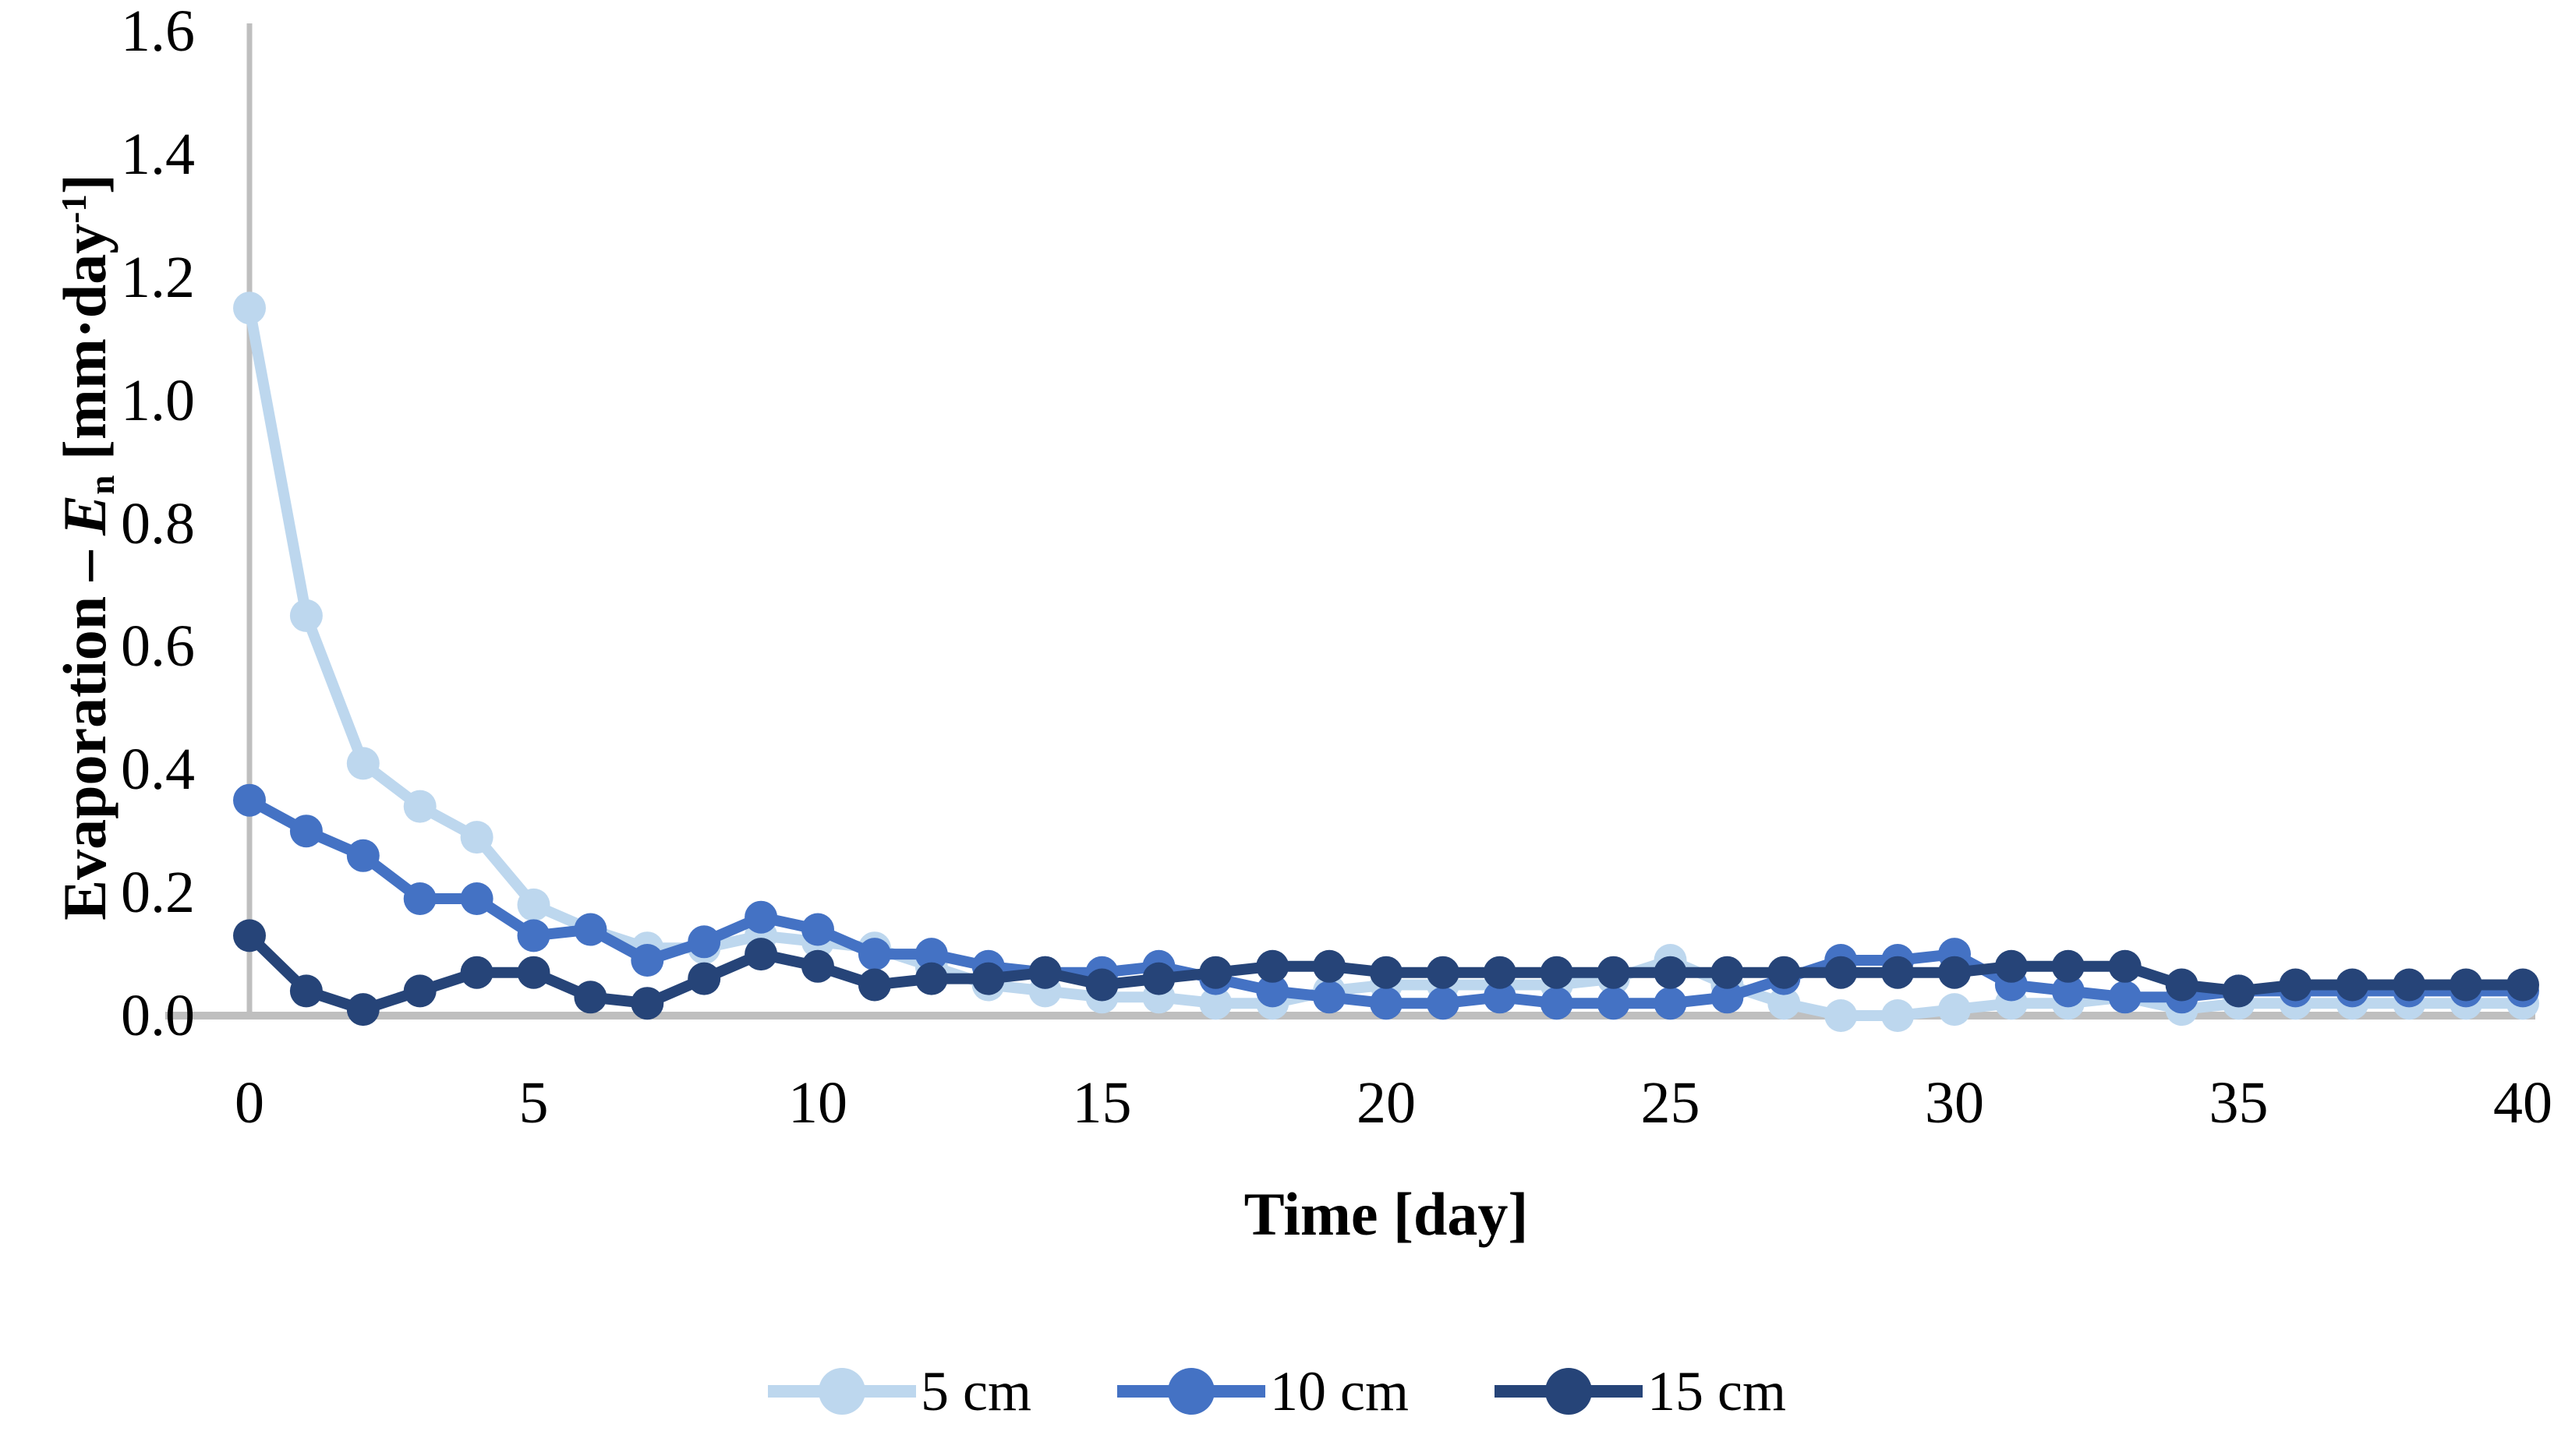  I want to click on legend-marker-10cm-icon, so click(1191, 1392).